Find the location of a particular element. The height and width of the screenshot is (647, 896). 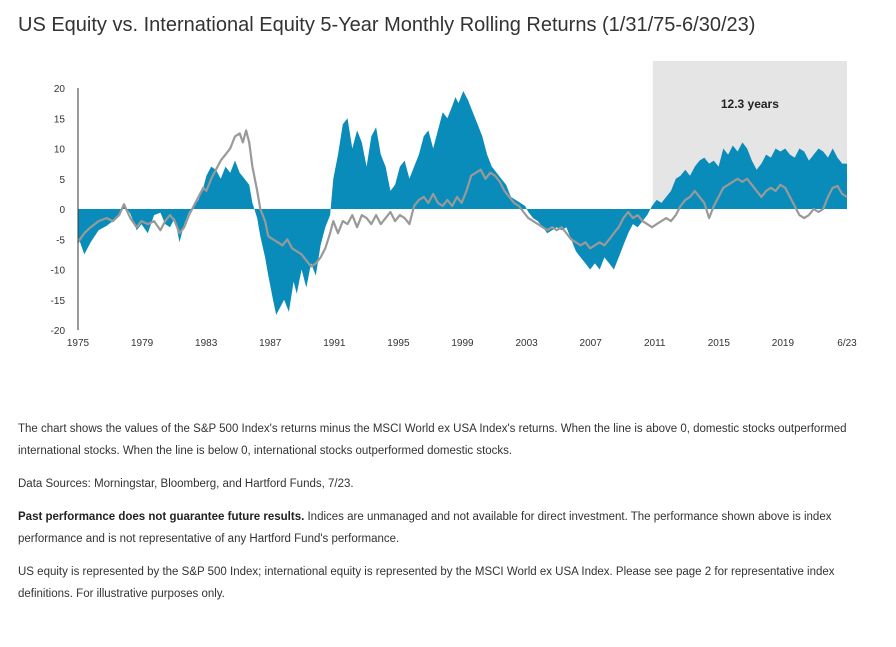

y-tick-label: -15 is located at coordinates (58, 301).